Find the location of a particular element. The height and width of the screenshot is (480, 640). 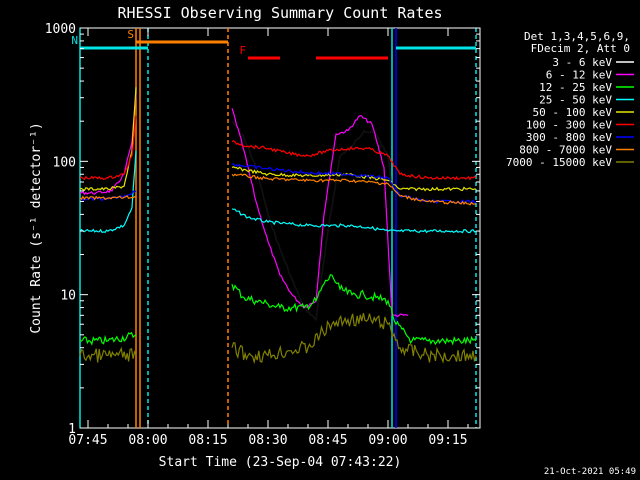

x-tick-label-0: 07:45 is located at coordinates (87, 440).